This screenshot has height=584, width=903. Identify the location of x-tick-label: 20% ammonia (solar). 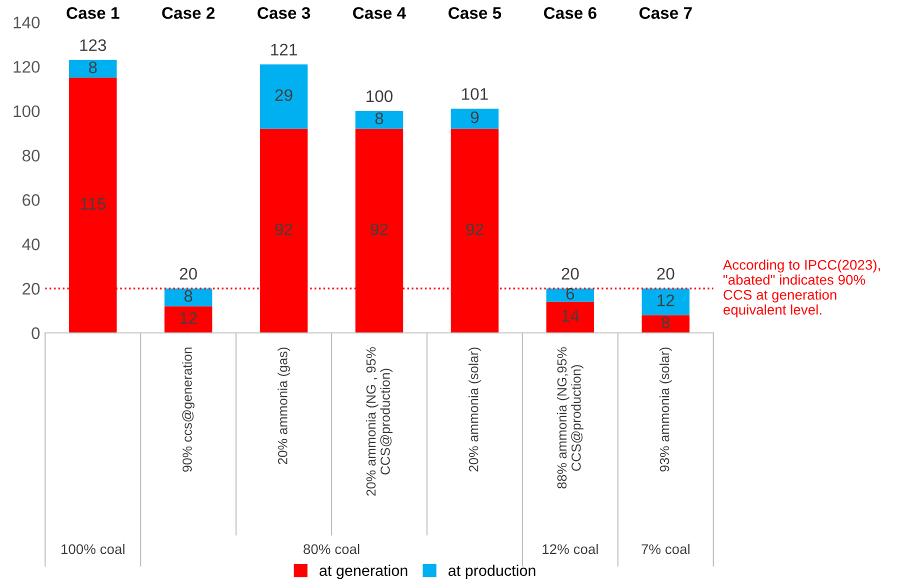
(474, 410).